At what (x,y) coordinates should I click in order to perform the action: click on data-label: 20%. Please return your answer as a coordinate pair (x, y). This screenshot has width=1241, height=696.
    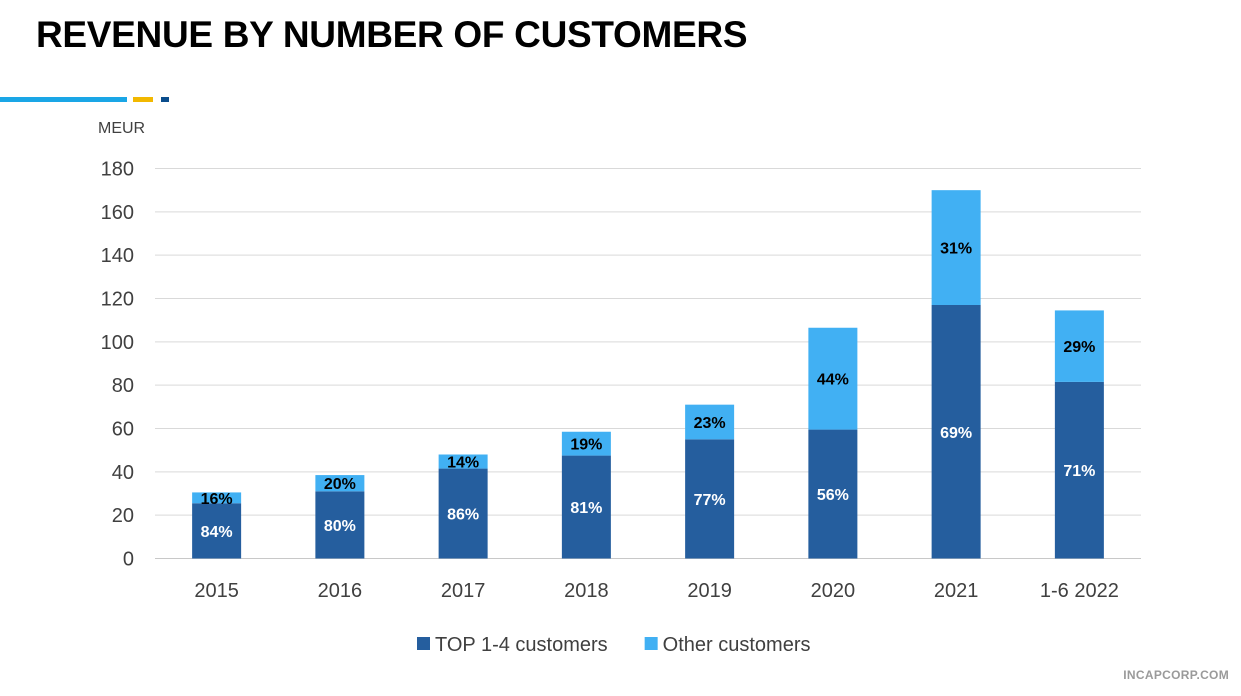
    Looking at the image, I should click on (340, 484).